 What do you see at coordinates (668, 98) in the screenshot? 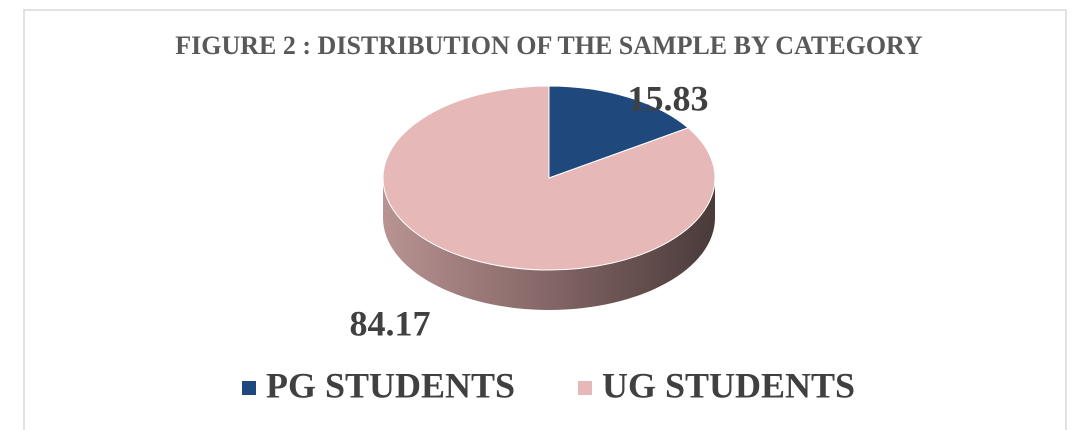
I see `data-label: 15.83` at bounding box center [668, 98].